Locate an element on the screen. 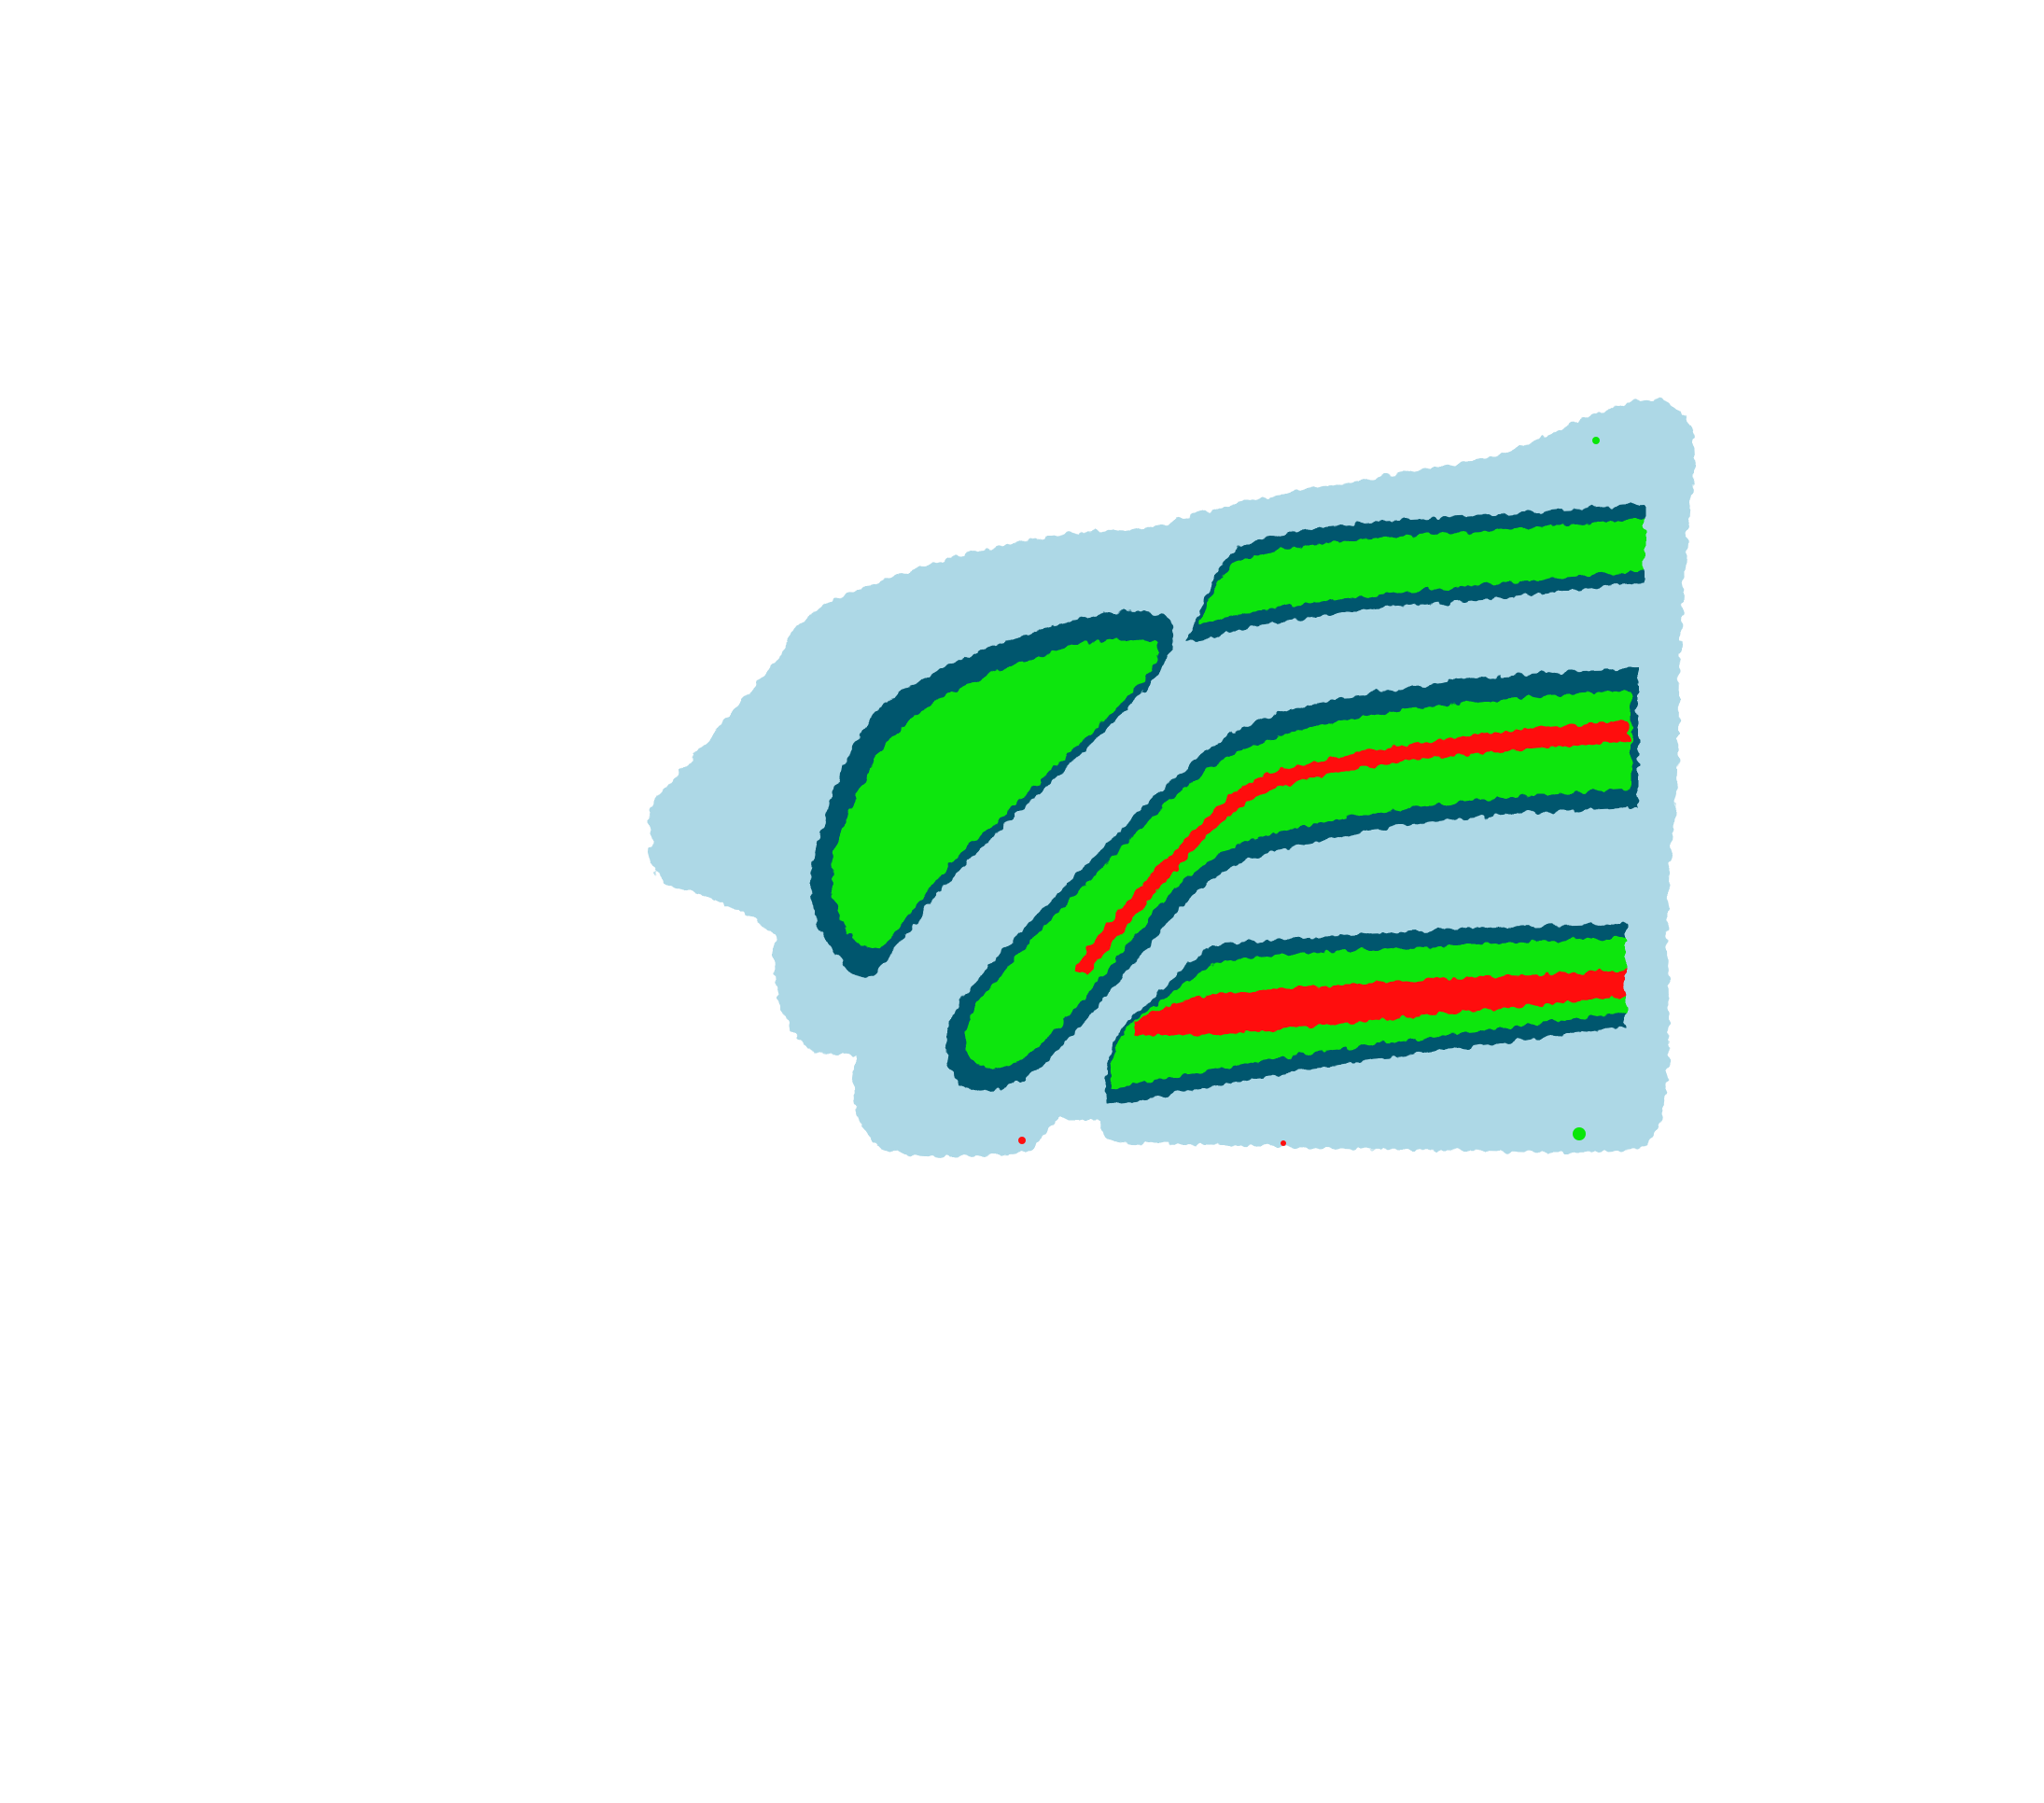  top-strip-interior is located at coordinates (1422, 571).